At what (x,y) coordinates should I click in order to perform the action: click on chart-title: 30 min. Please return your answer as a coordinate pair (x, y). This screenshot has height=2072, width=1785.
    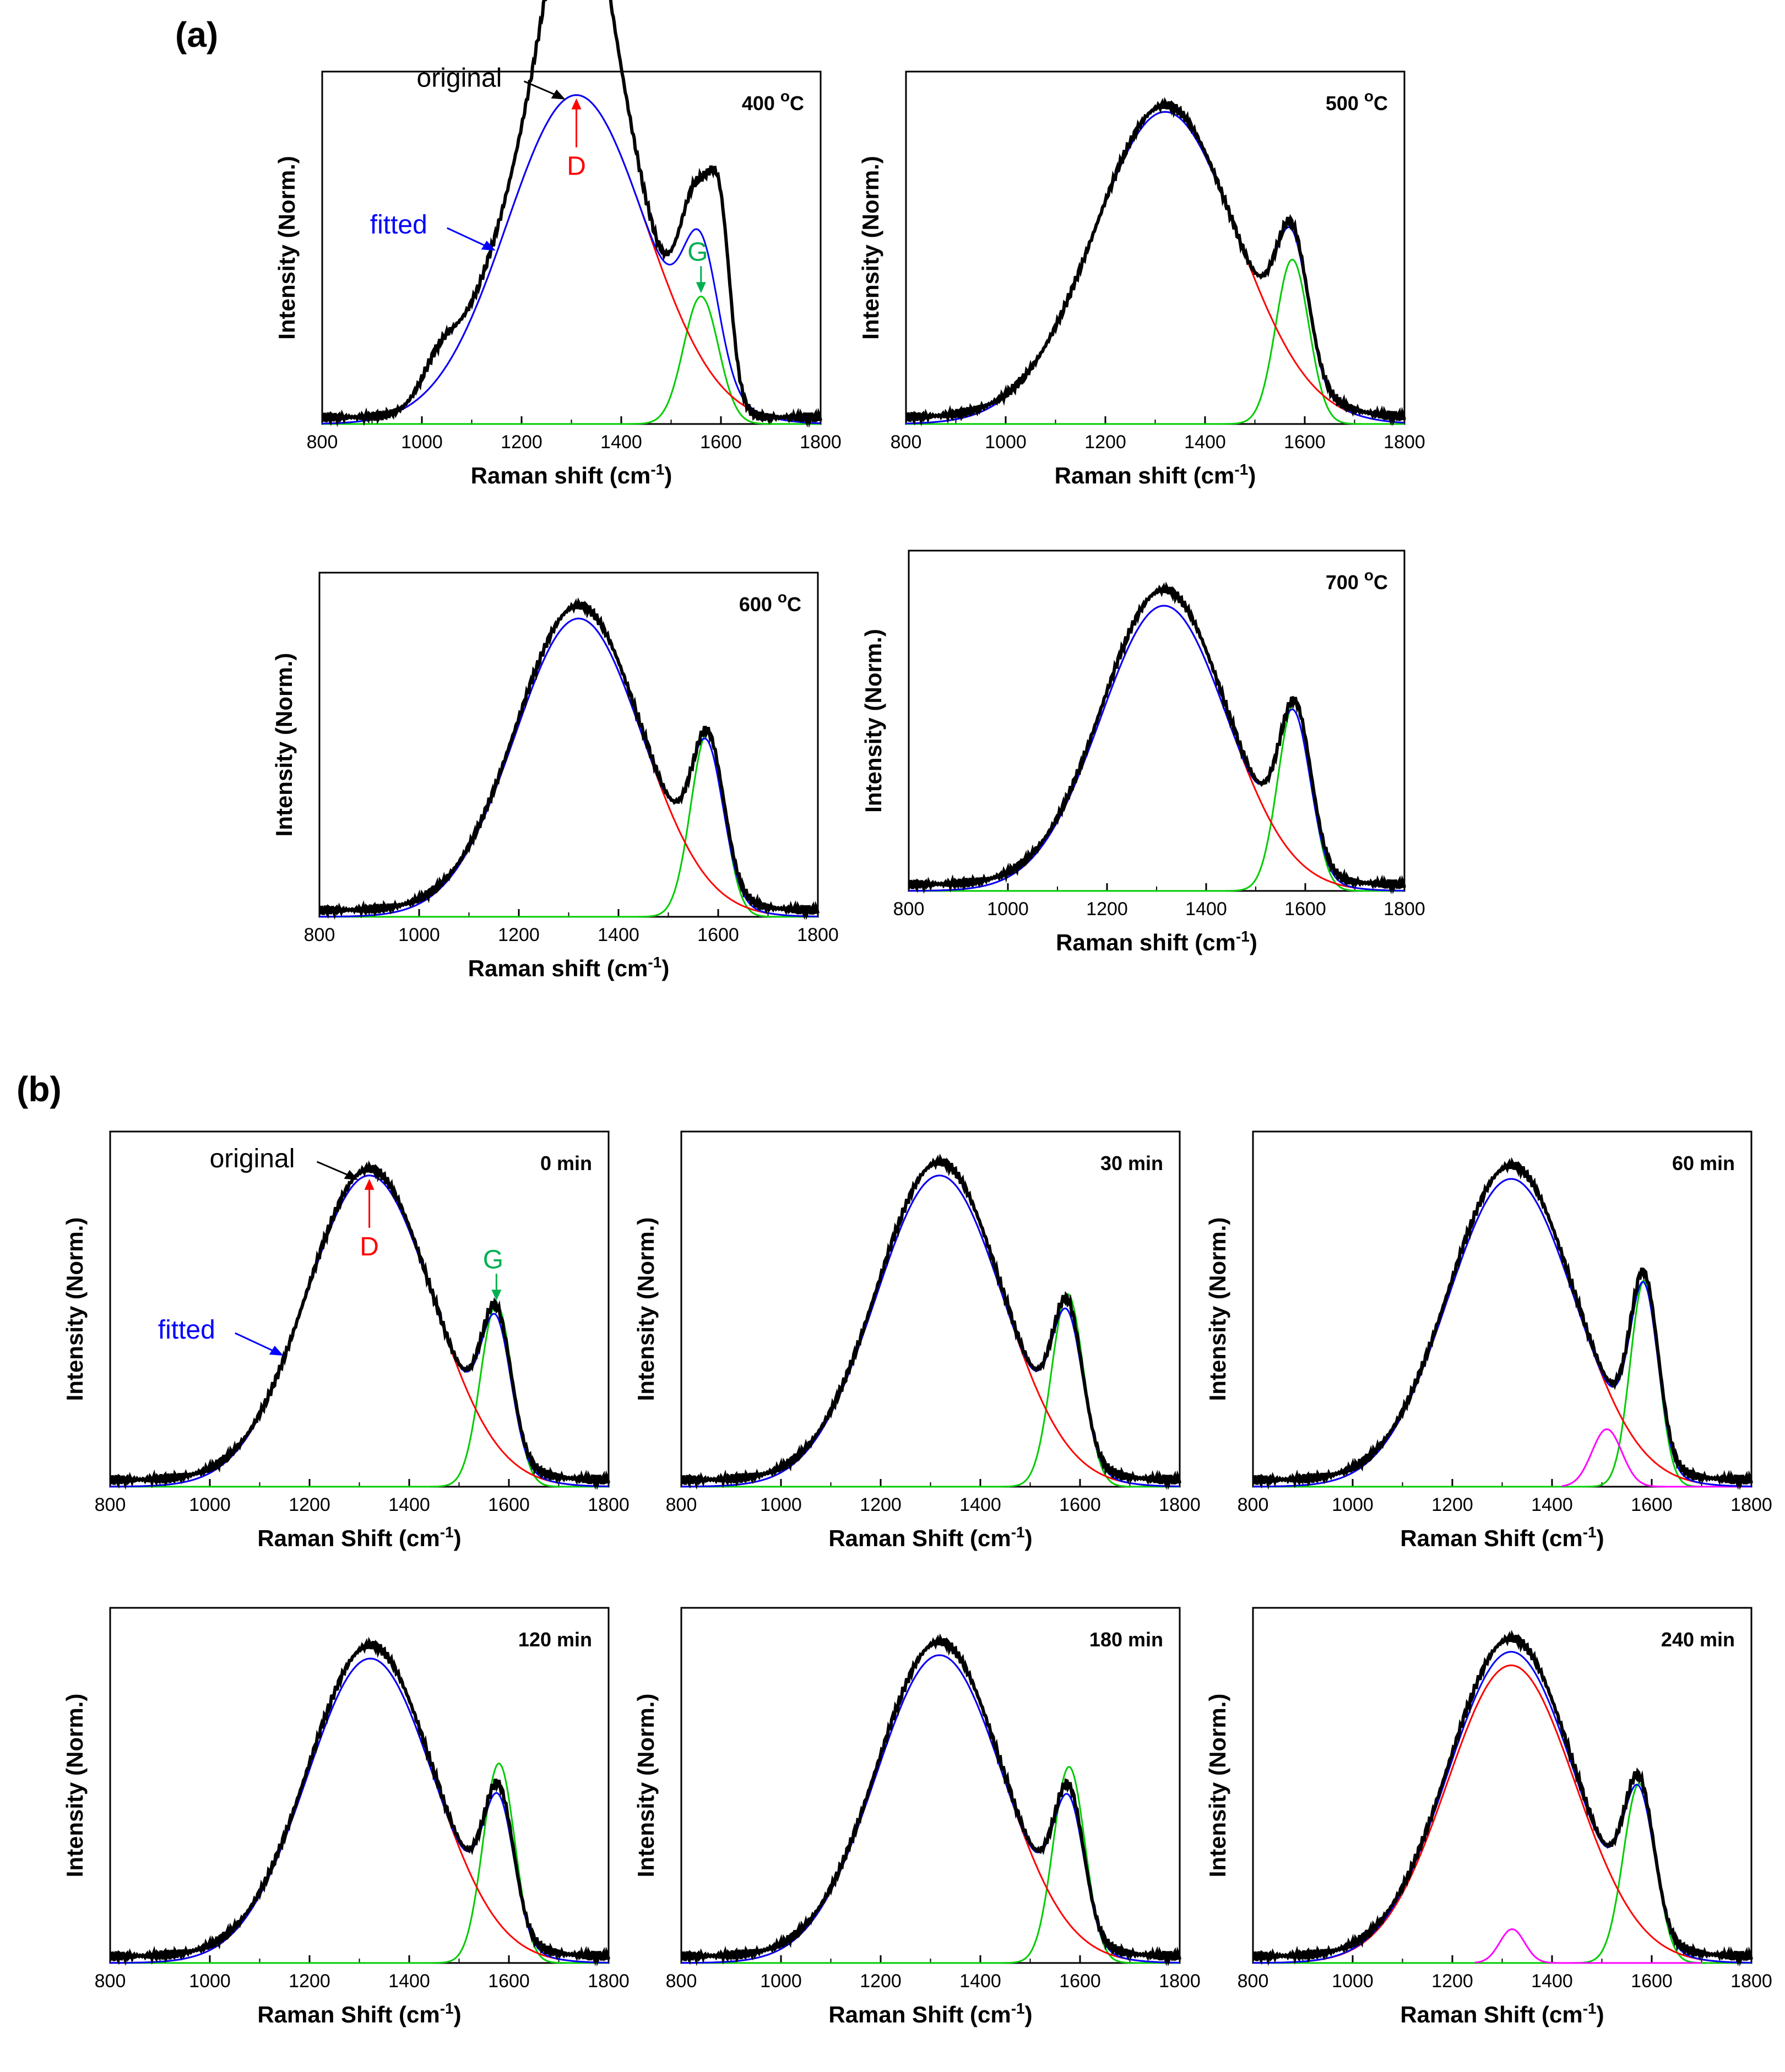
    Looking at the image, I should click on (1131, 1163).